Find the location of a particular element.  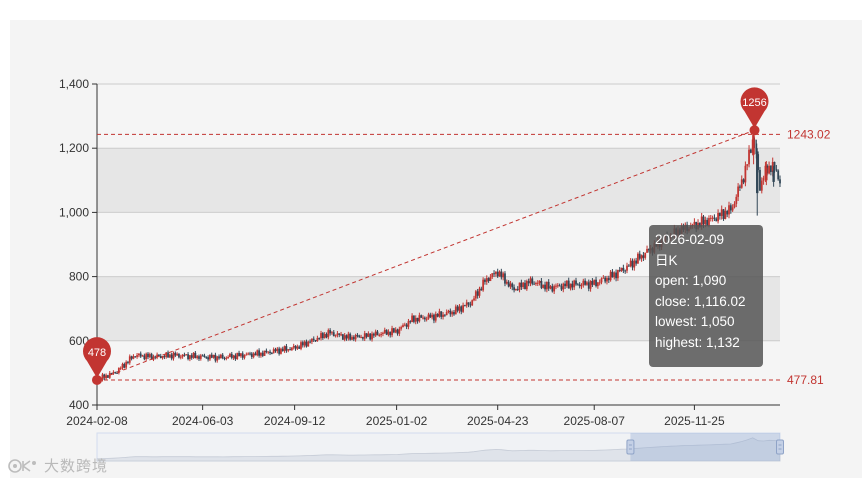

data-zoom-slider is located at coordinates (440, 447).